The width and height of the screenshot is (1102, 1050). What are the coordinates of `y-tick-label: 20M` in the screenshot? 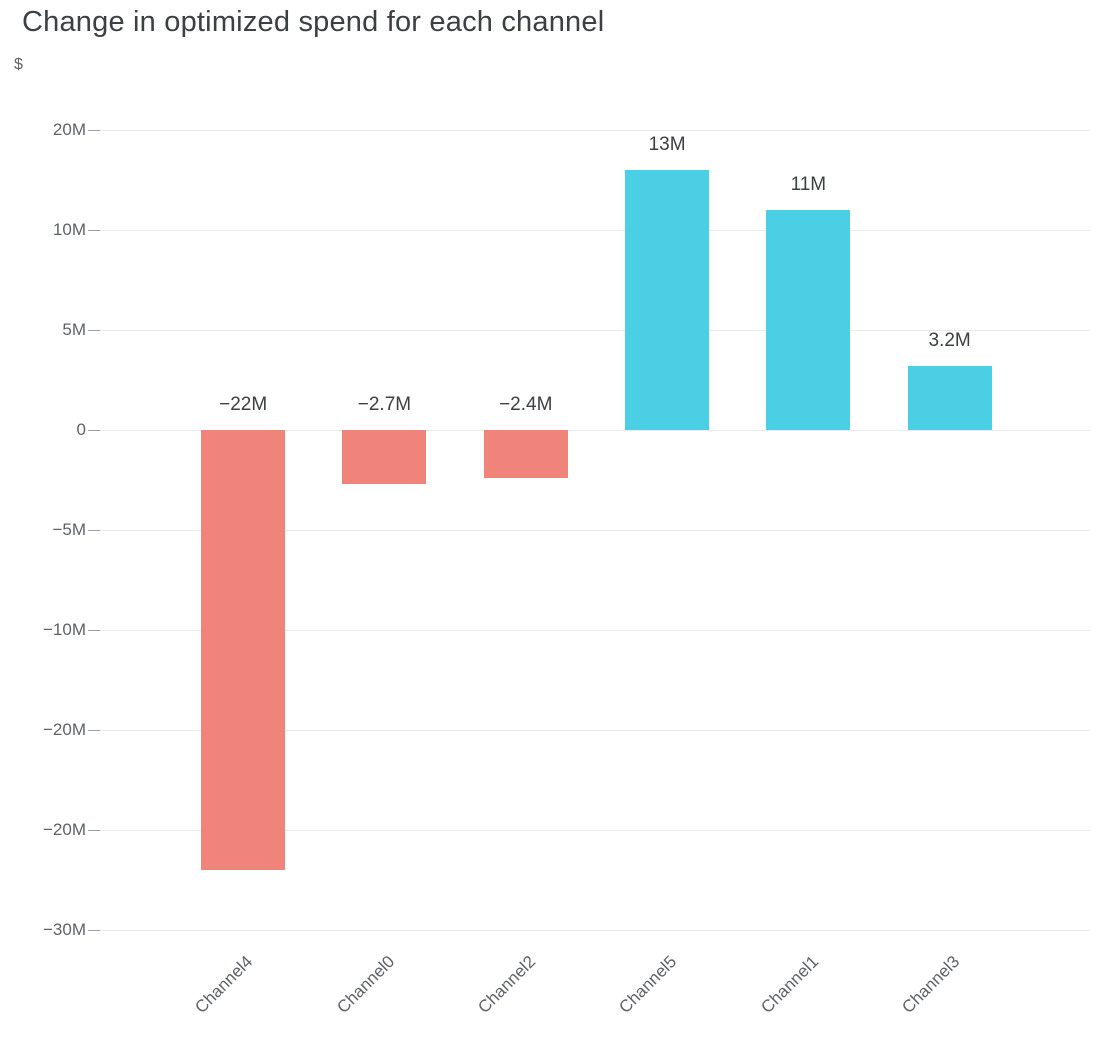 It's located at (69, 129).